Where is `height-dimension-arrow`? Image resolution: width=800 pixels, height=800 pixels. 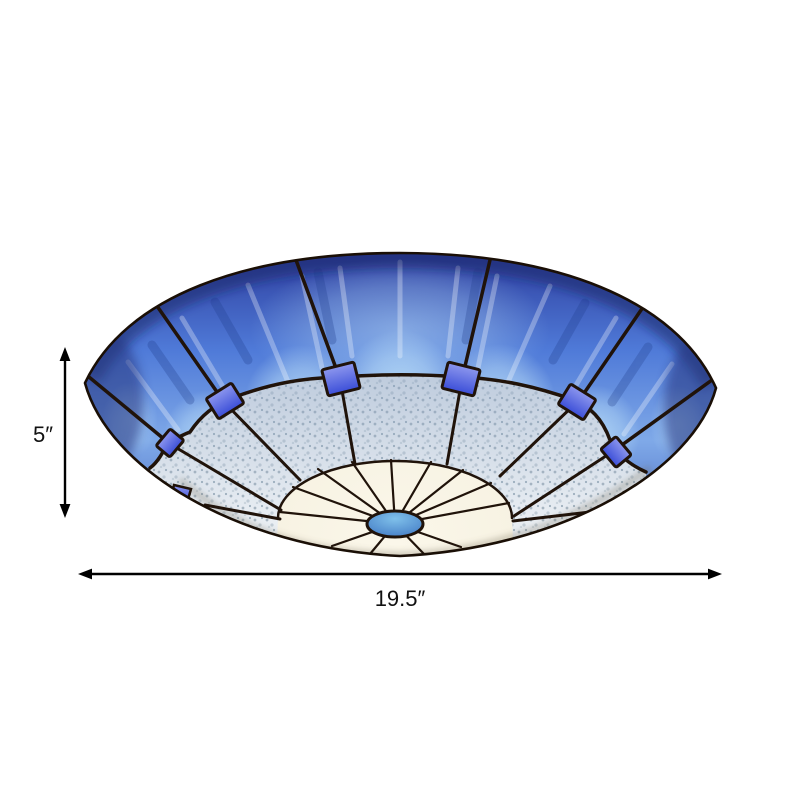
height-dimension-arrow is located at coordinates (65, 432).